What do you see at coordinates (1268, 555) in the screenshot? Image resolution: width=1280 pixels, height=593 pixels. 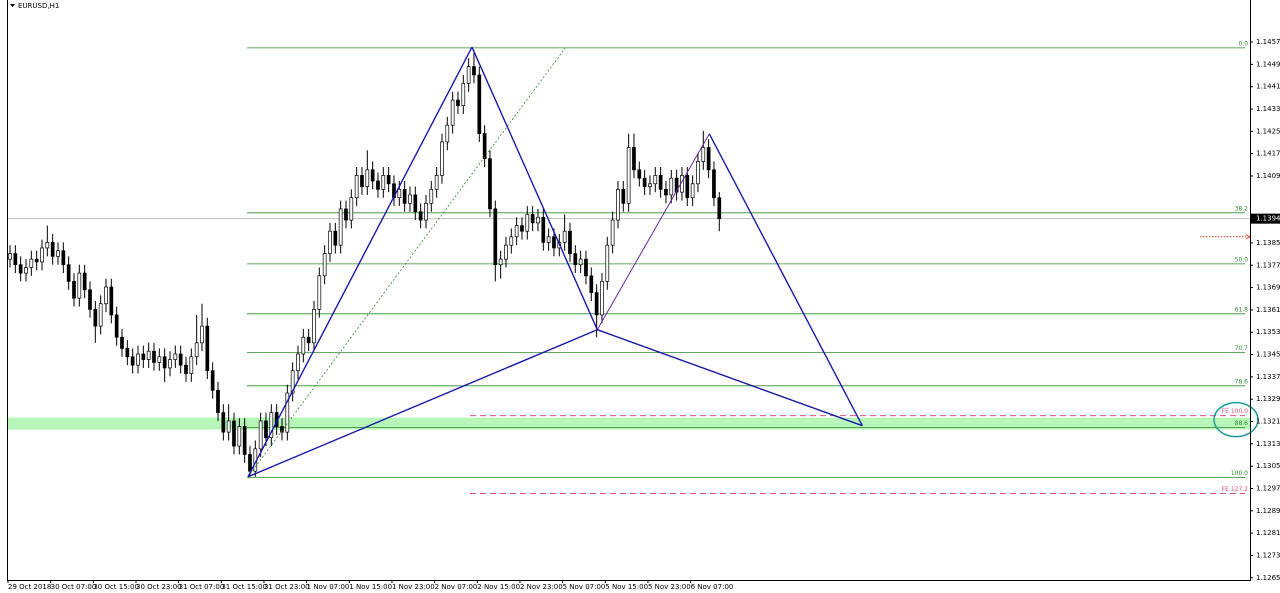 I see `y-tick-label: 1.12738` at bounding box center [1268, 555].